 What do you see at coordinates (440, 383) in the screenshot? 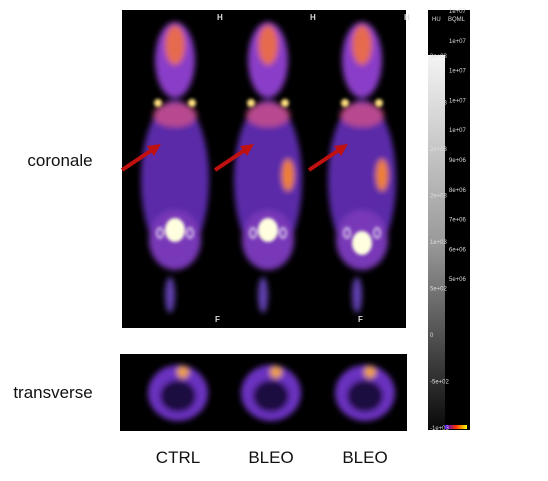
I see `hu-label: -5e+02` at bounding box center [440, 383].